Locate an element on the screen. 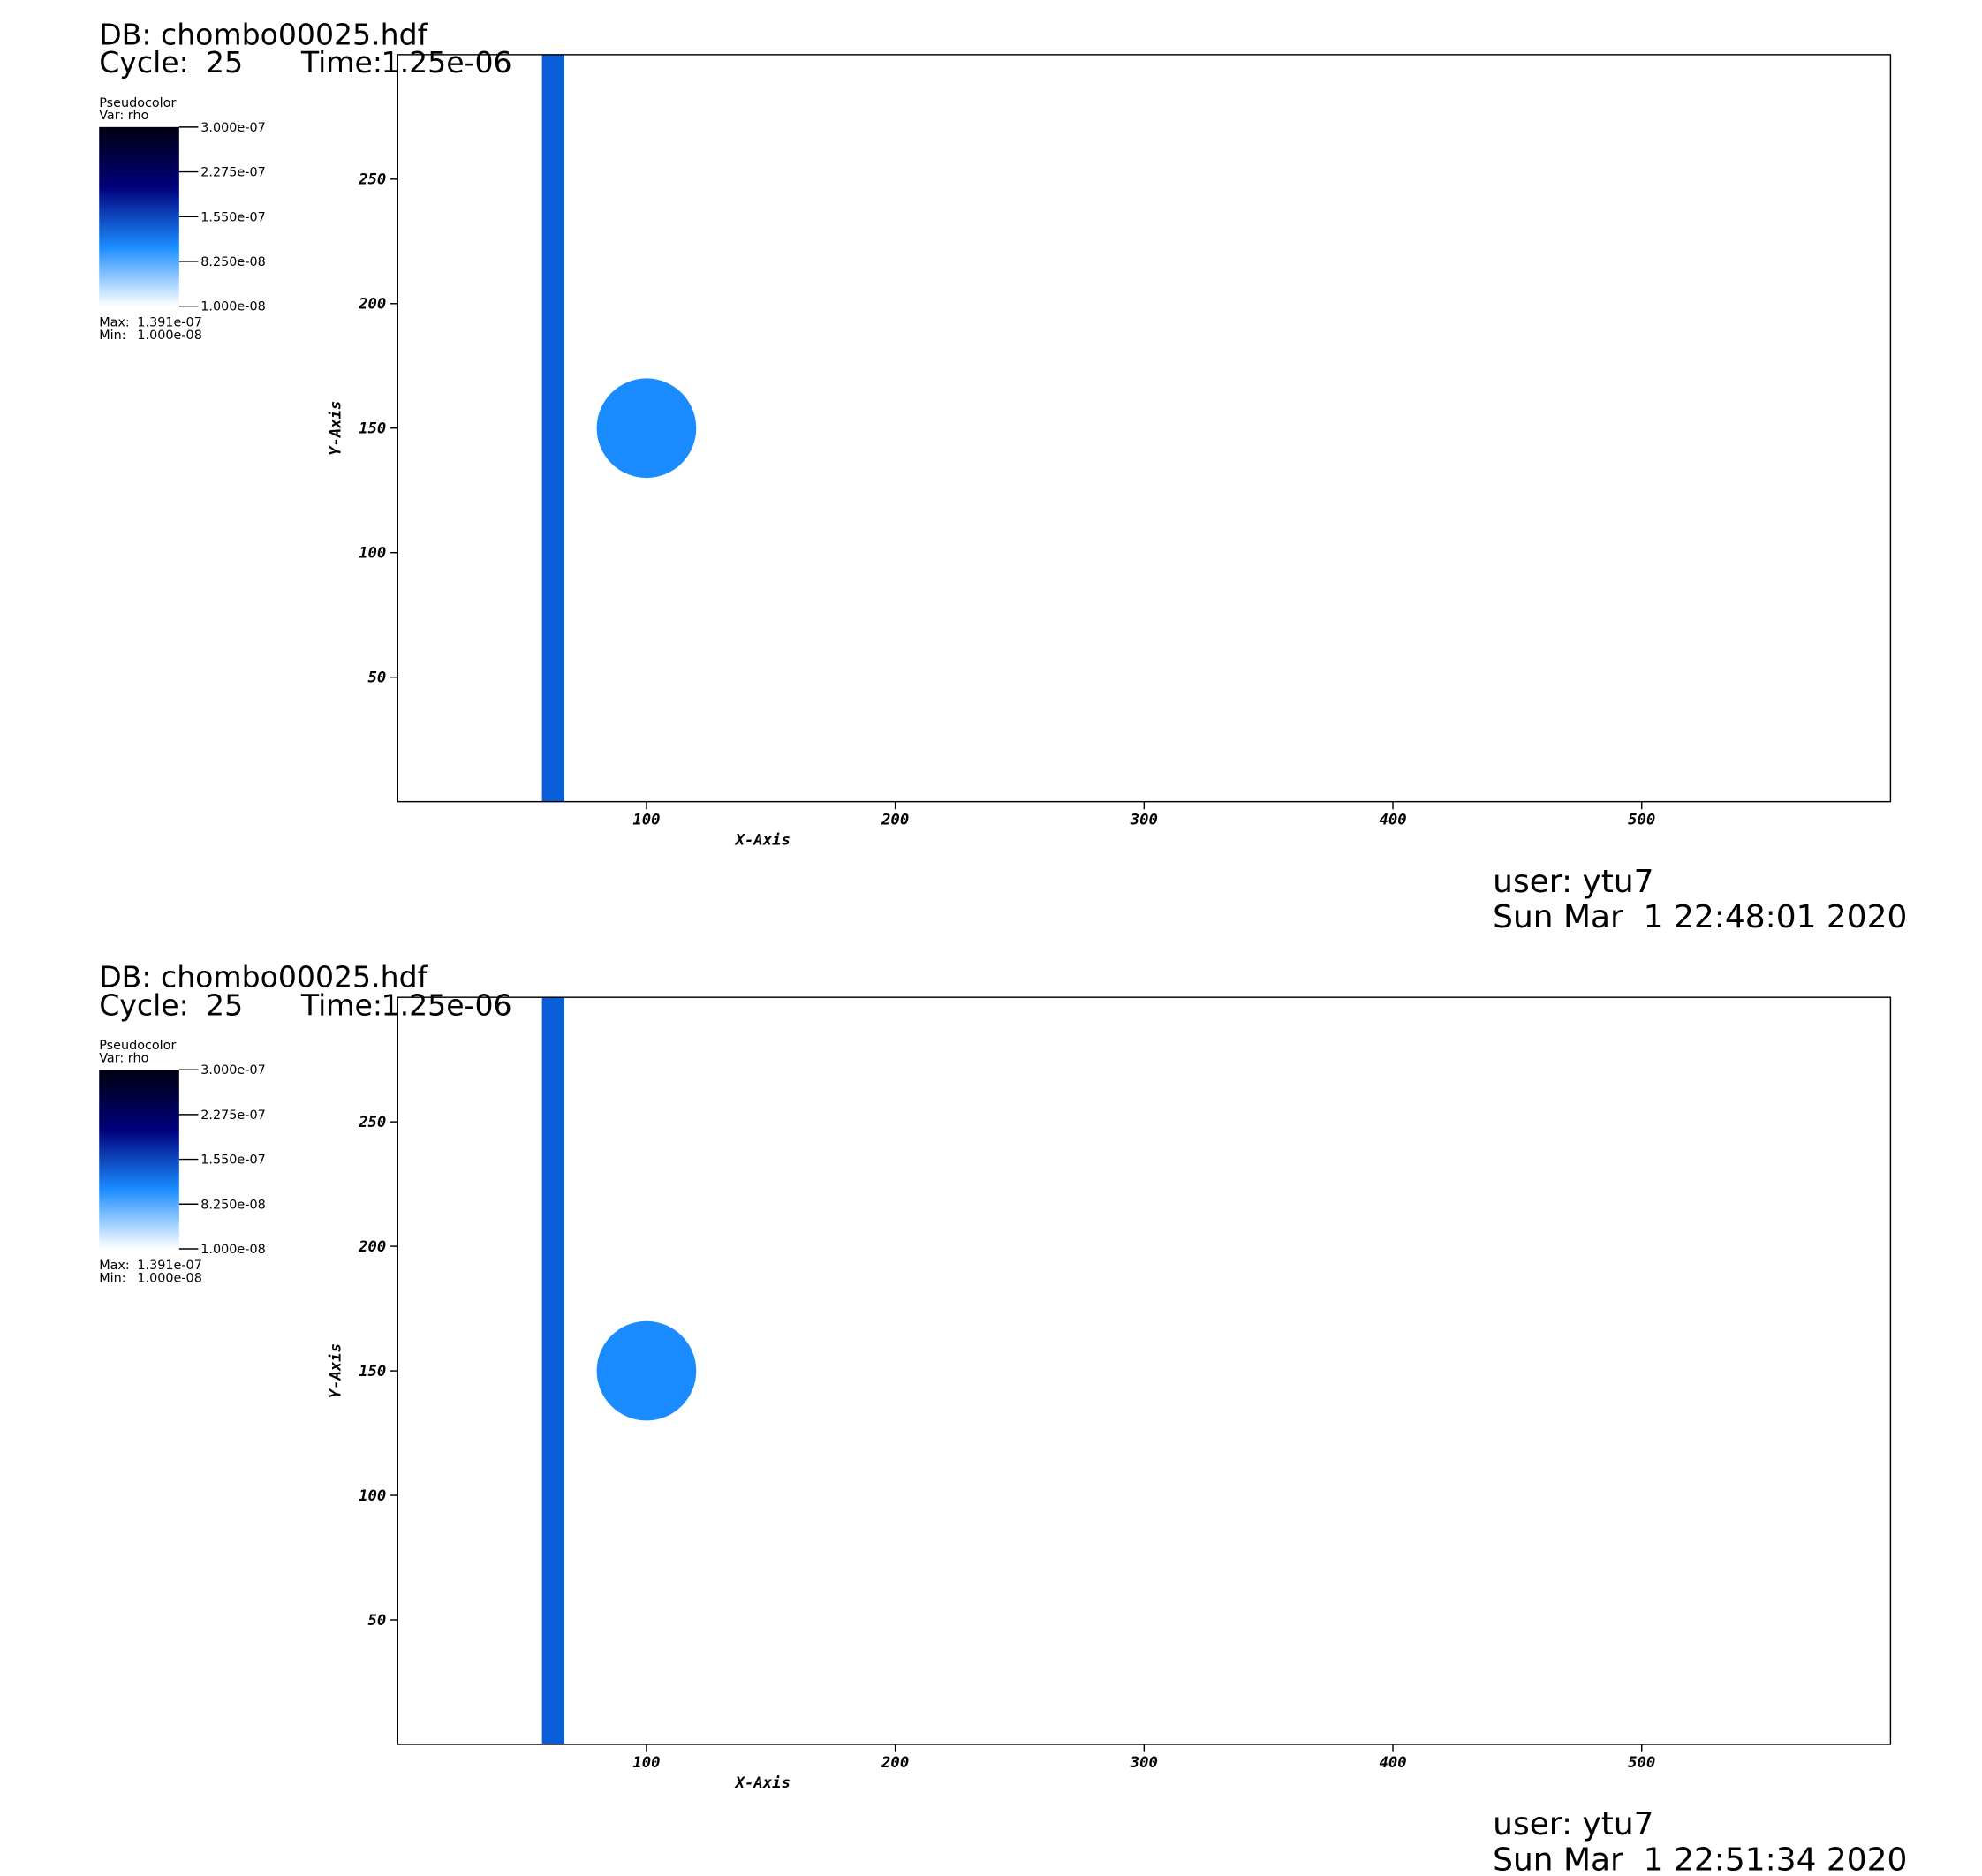  date: Sun Mar 1 22:51:34 2020 is located at coordinates (1700, 1859).